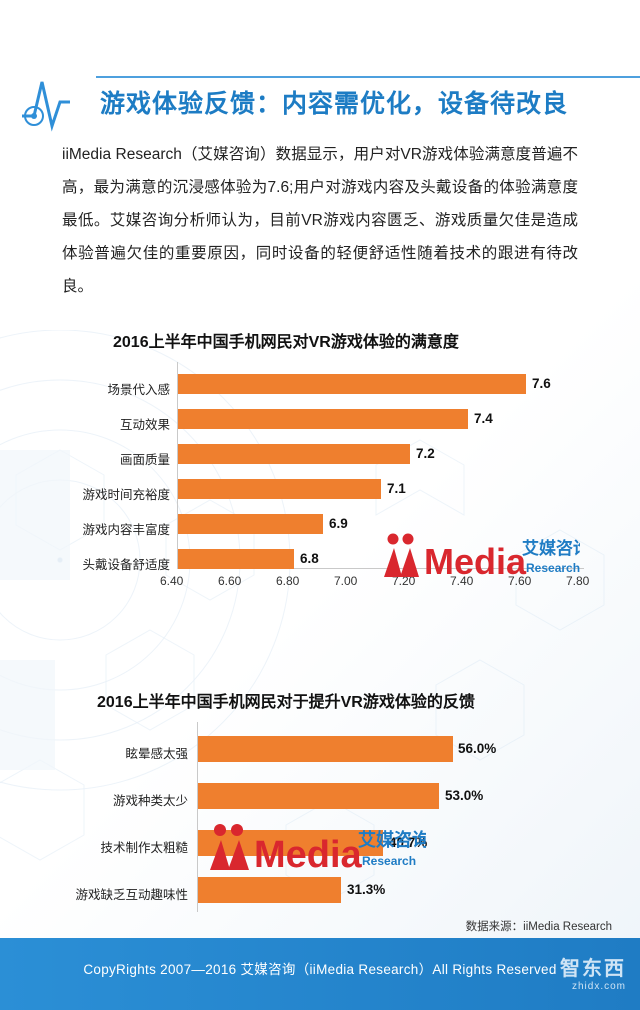  What do you see at coordinates (320, 84) in the screenshot?
I see `header: 游戏体验反馈：内容需优化，设备待改良` at bounding box center [320, 84].